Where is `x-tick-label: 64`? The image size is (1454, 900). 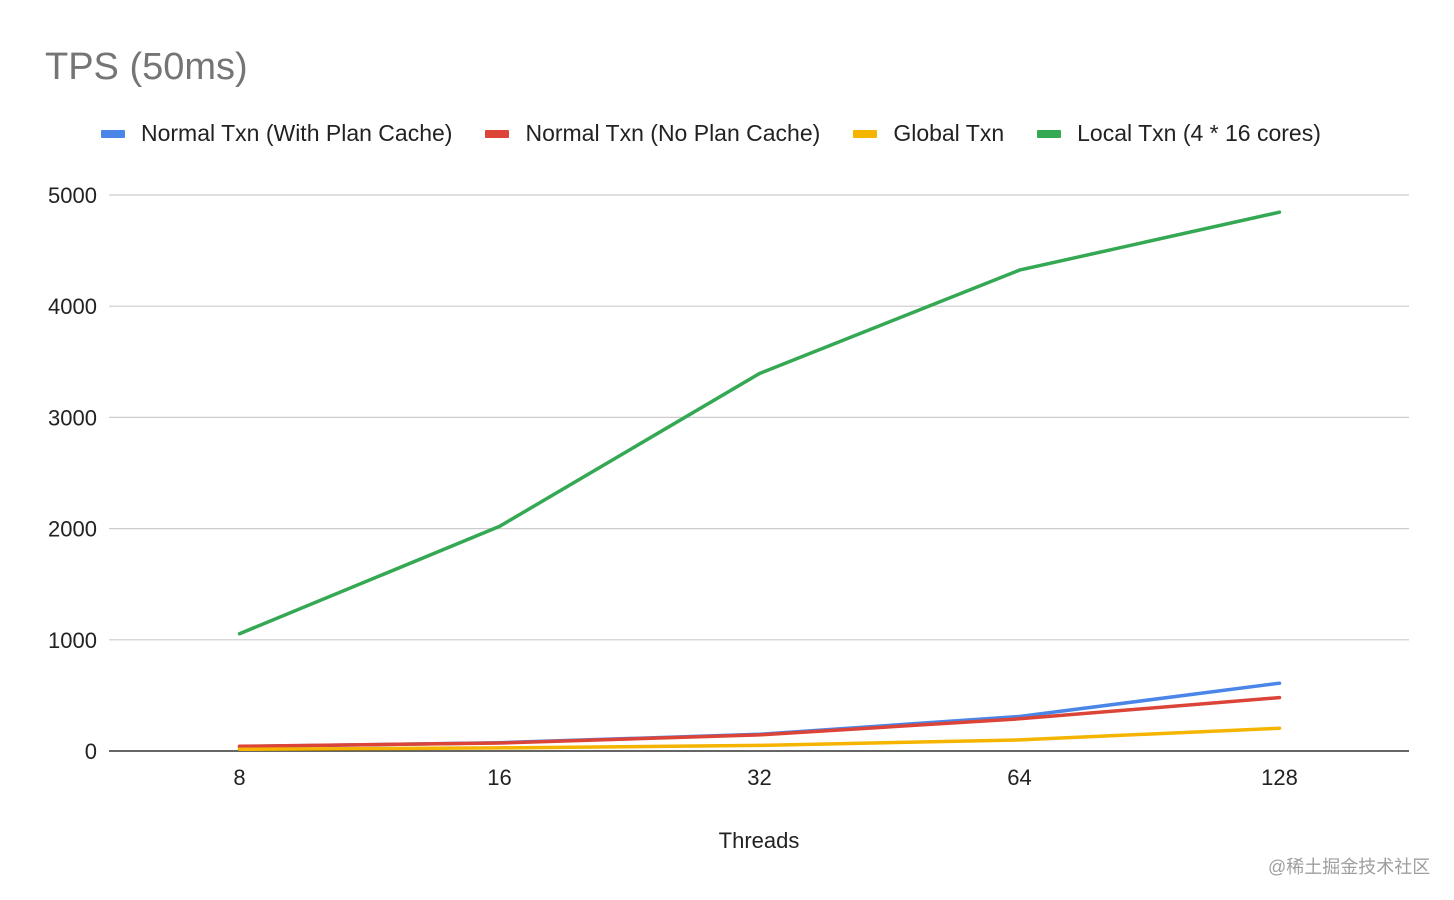 x-tick-label: 64 is located at coordinates (1019, 777).